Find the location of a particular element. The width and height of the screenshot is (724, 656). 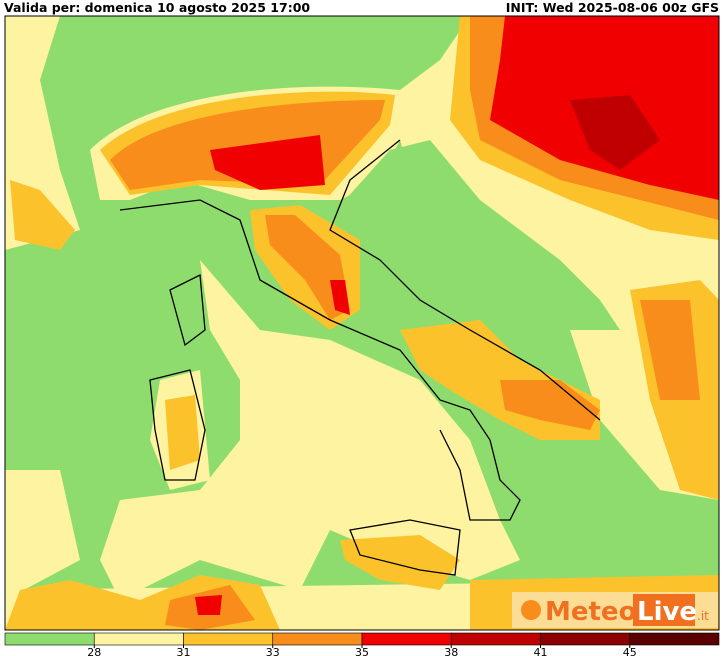

logo-live: Live is located at coordinates (667, 612).